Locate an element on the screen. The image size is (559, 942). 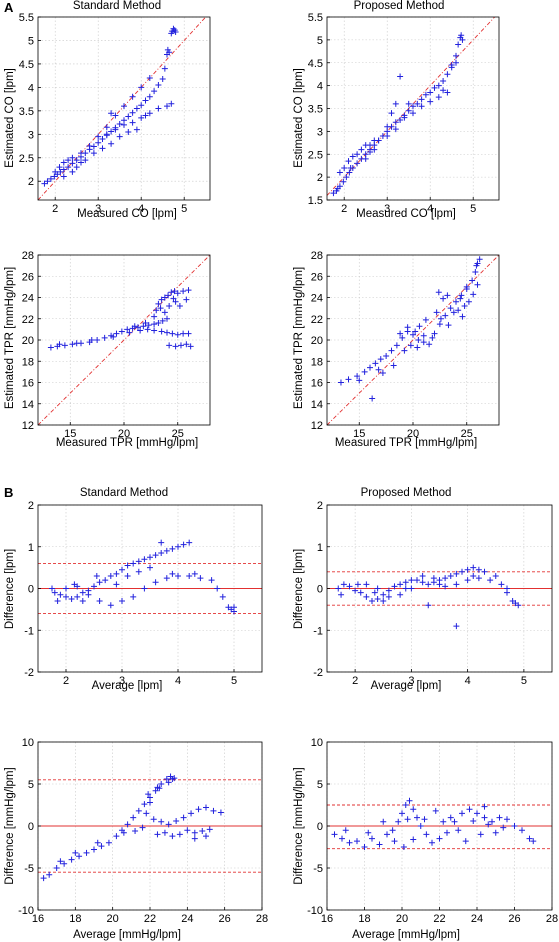
y-tick-label: 5.5 is located at coordinates (26, 18).